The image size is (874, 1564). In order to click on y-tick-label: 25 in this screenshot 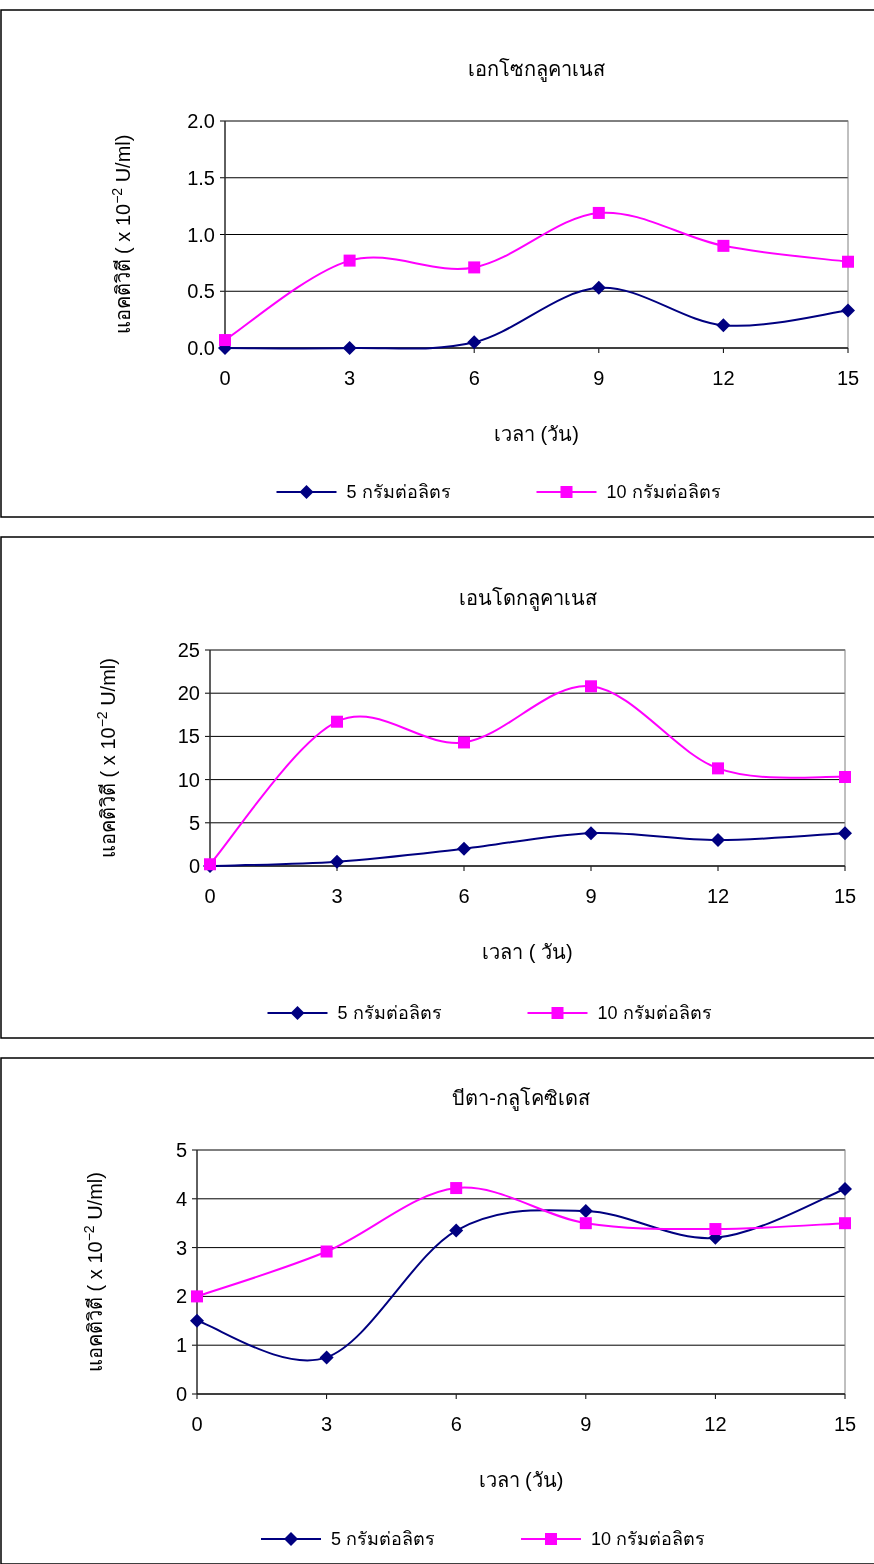, I will do `click(188, 650)`.